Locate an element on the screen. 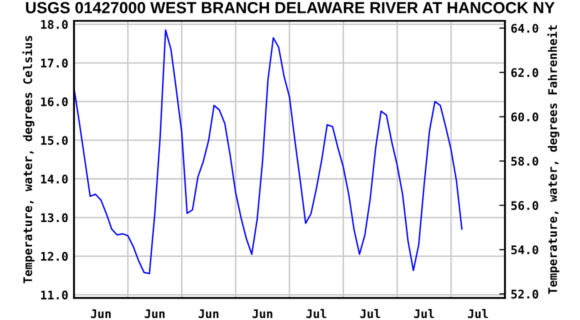 The width and height of the screenshot is (580, 320). y-tick-label: 17.0 is located at coordinates (54, 63).